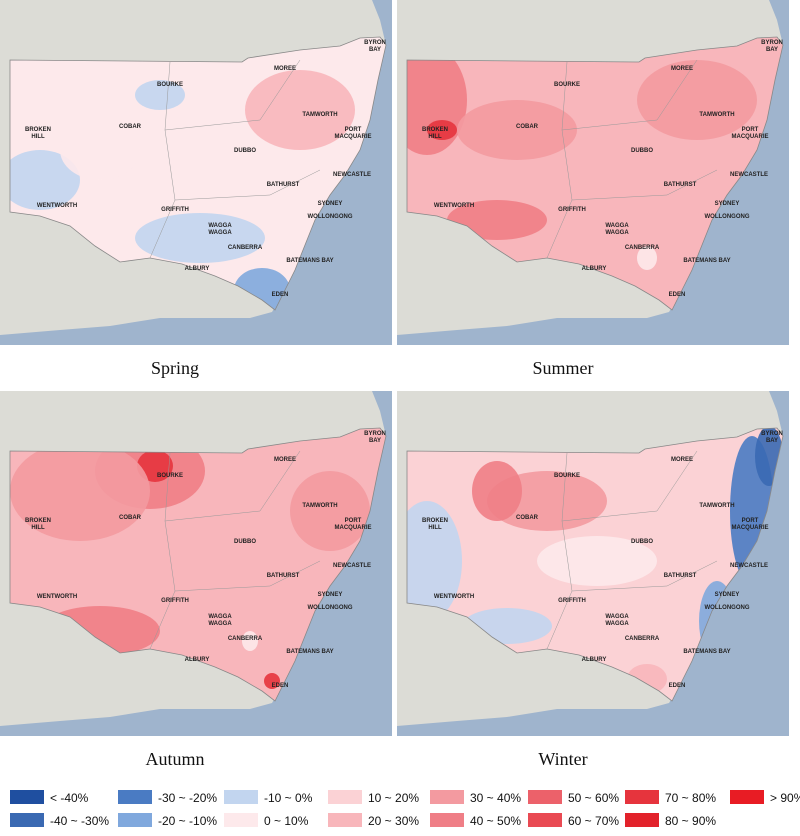 The image size is (800, 836). What do you see at coordinates (187, 798) in the screenshot?
I see `legend-label: -30 ~ -20%` at bounding box center [187, 798].